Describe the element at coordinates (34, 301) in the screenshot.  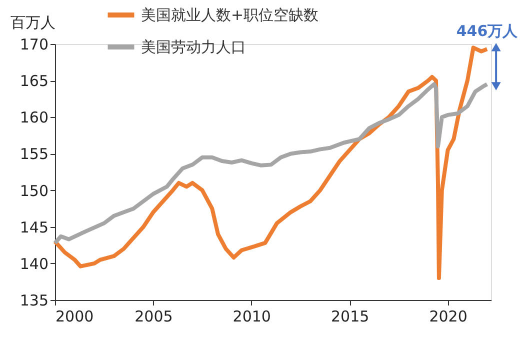
I see `y-tick-label: 135` at that location.